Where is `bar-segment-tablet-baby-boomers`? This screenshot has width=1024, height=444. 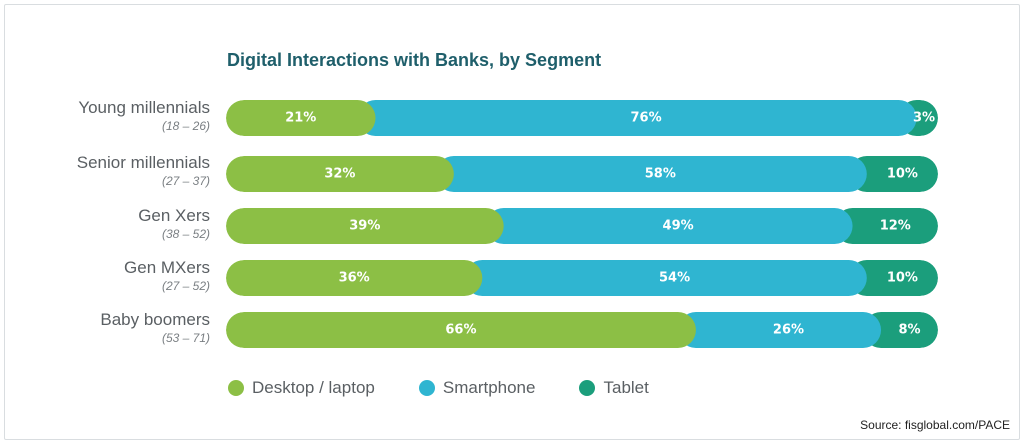
bar-segment-tablet-baby-boomers is located at coordinates (900, 330).